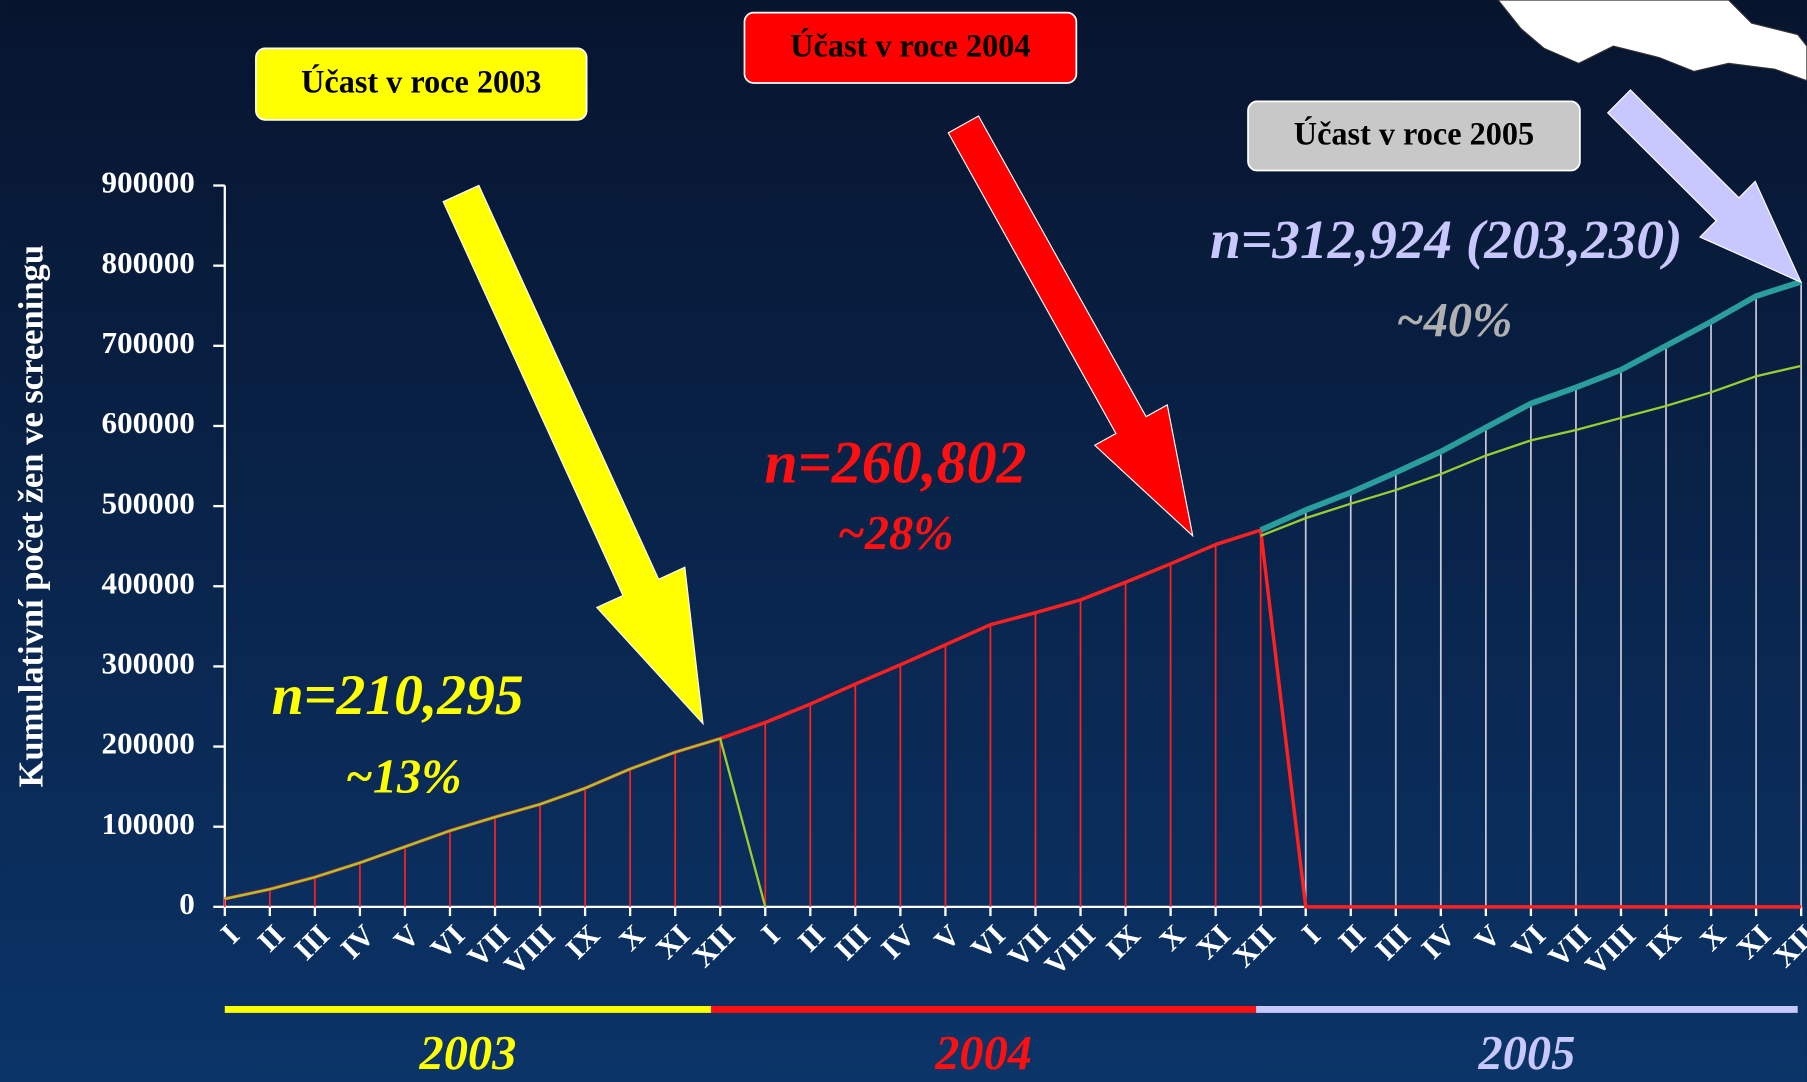  What do you see at coordinates (1446, 239) in the screenshot?
I see `annotation: n=312,924 (203,230)` at bounding box center [1446, 239].